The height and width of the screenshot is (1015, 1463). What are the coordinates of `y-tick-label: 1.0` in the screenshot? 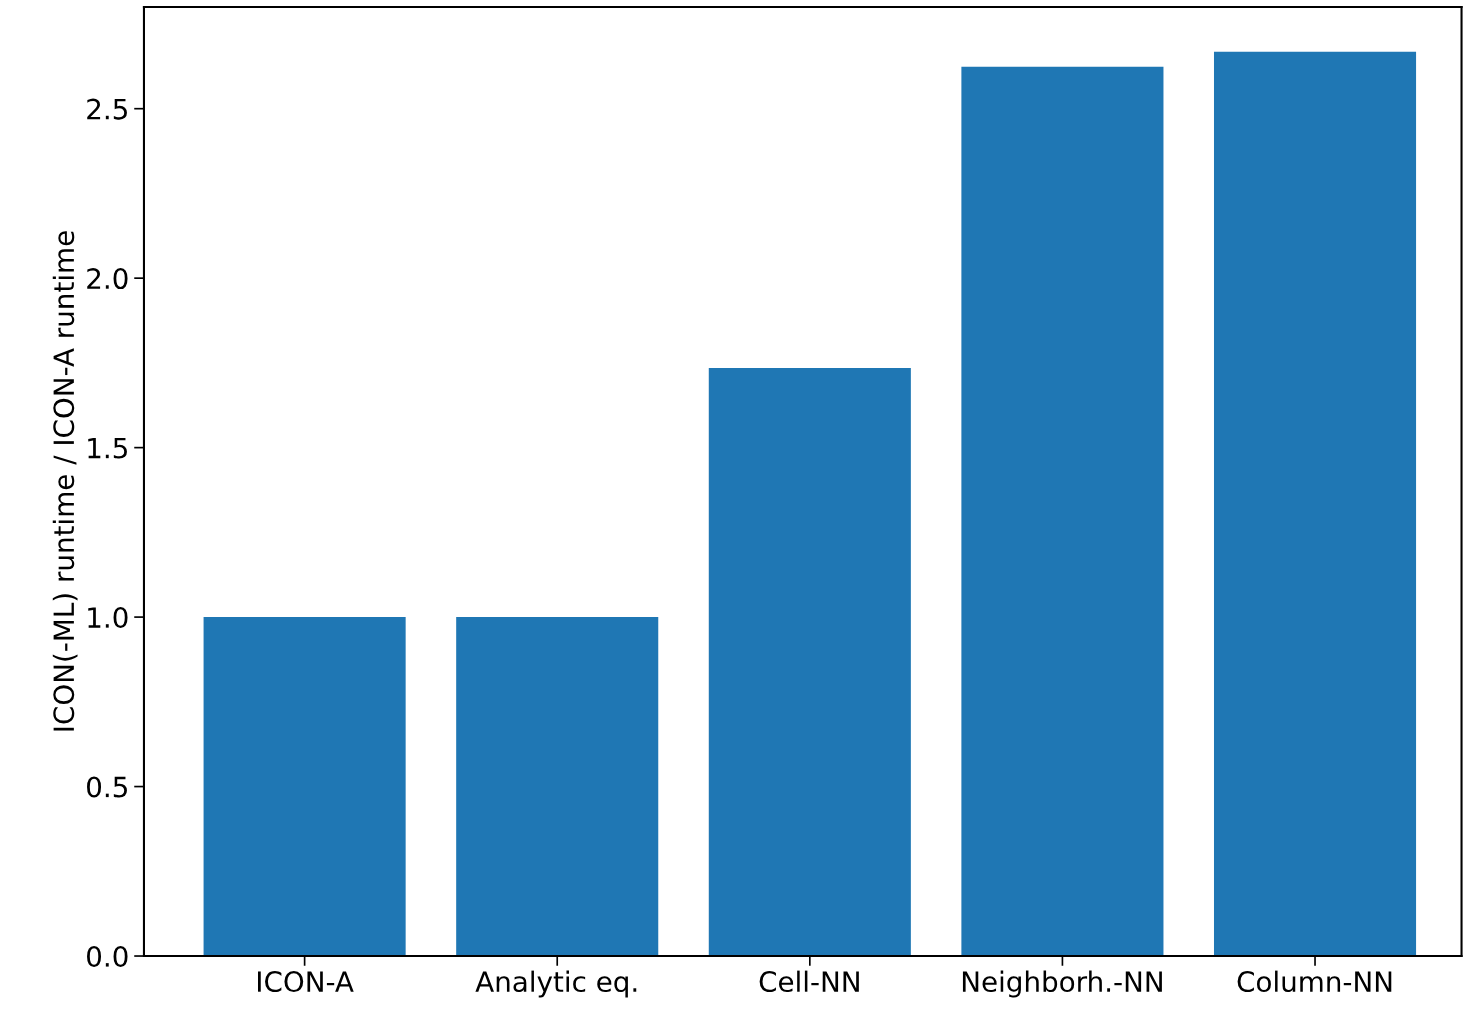 It's located at (108, 618).